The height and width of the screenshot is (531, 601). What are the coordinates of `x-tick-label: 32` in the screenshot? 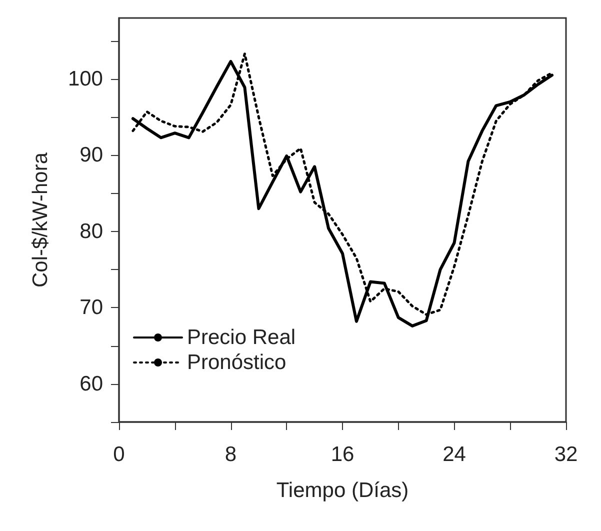 It's located at (566, 454).